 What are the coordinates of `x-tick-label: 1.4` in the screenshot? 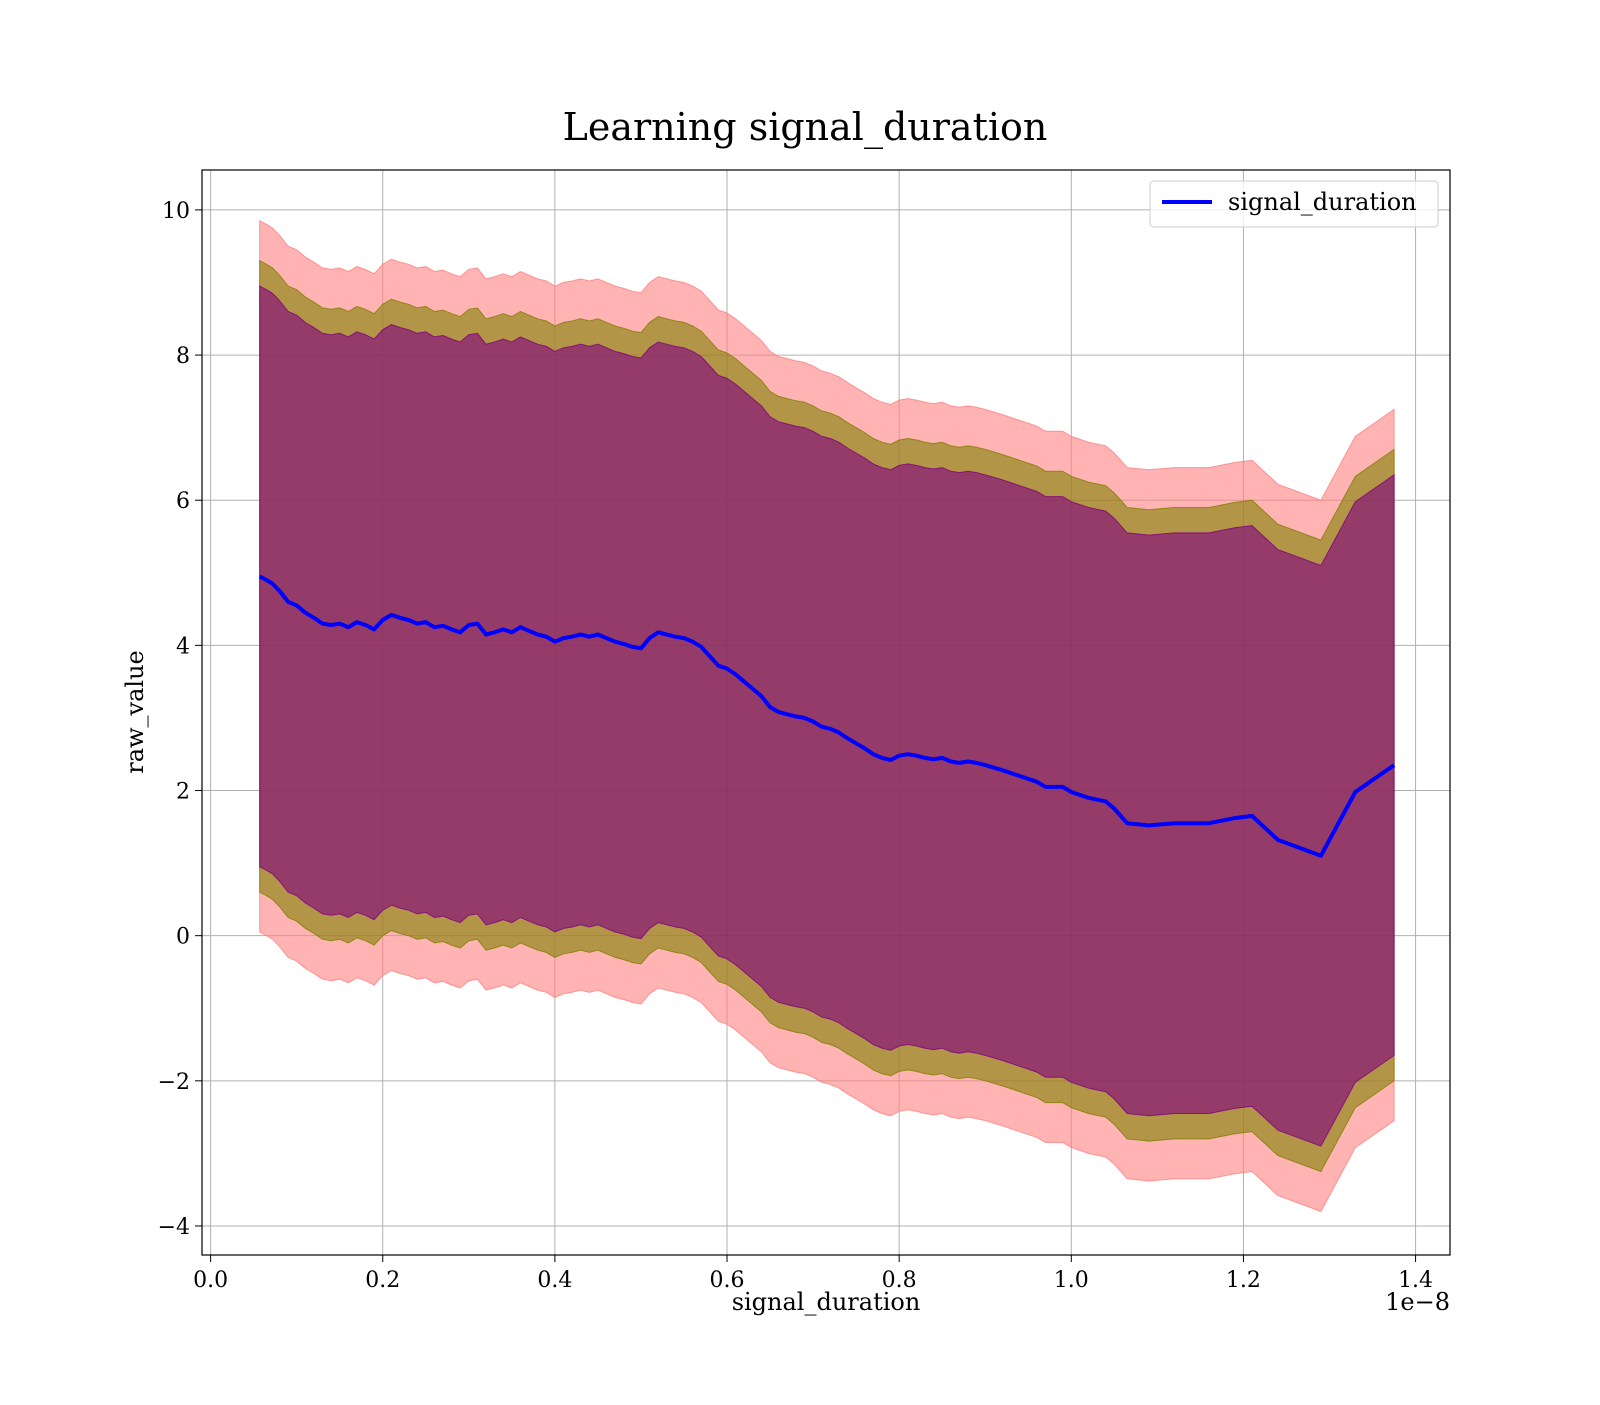 It's located at (1415, 1280).